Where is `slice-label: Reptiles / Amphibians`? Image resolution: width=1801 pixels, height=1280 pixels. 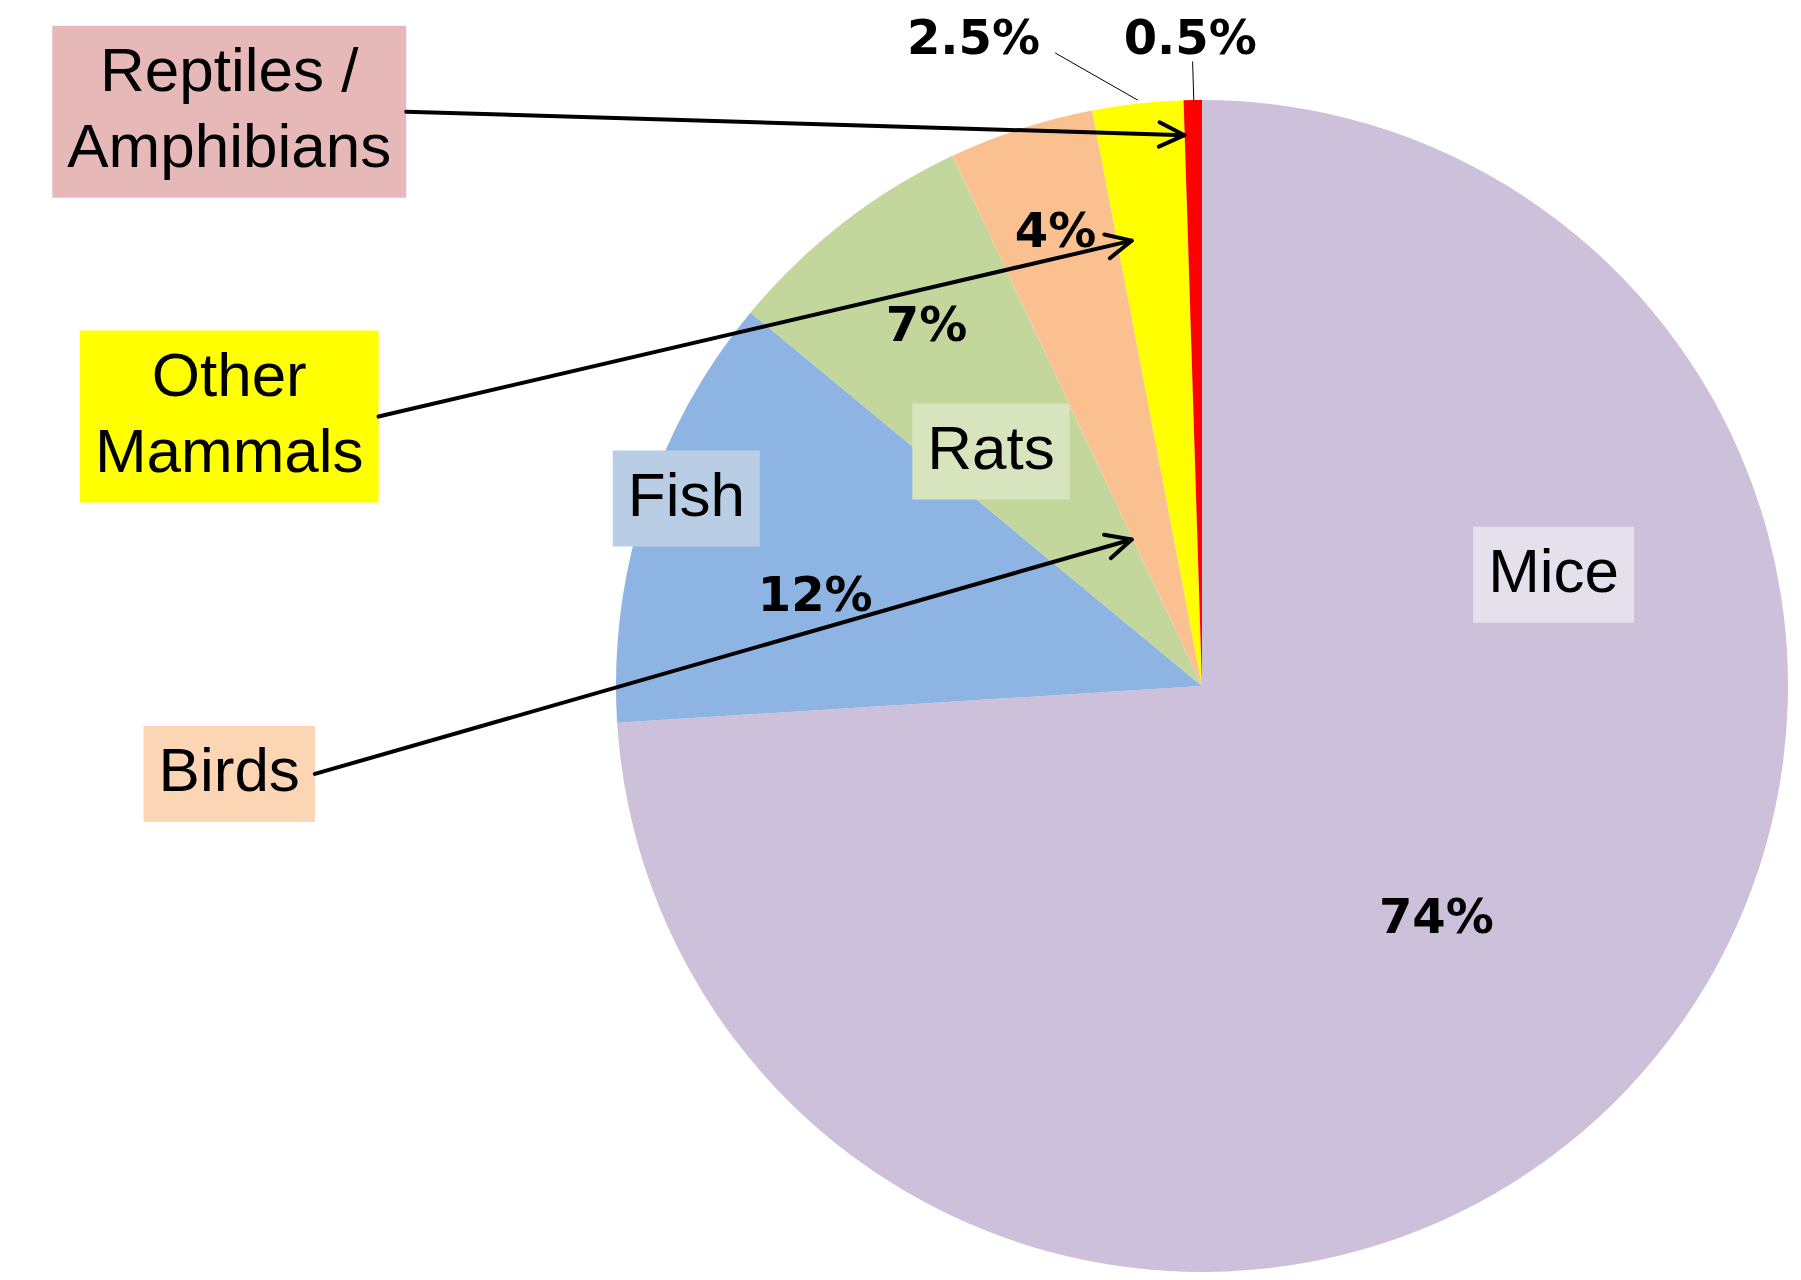 slice-label: Reptiles / Amphibians is located at coordinates (229, 107).